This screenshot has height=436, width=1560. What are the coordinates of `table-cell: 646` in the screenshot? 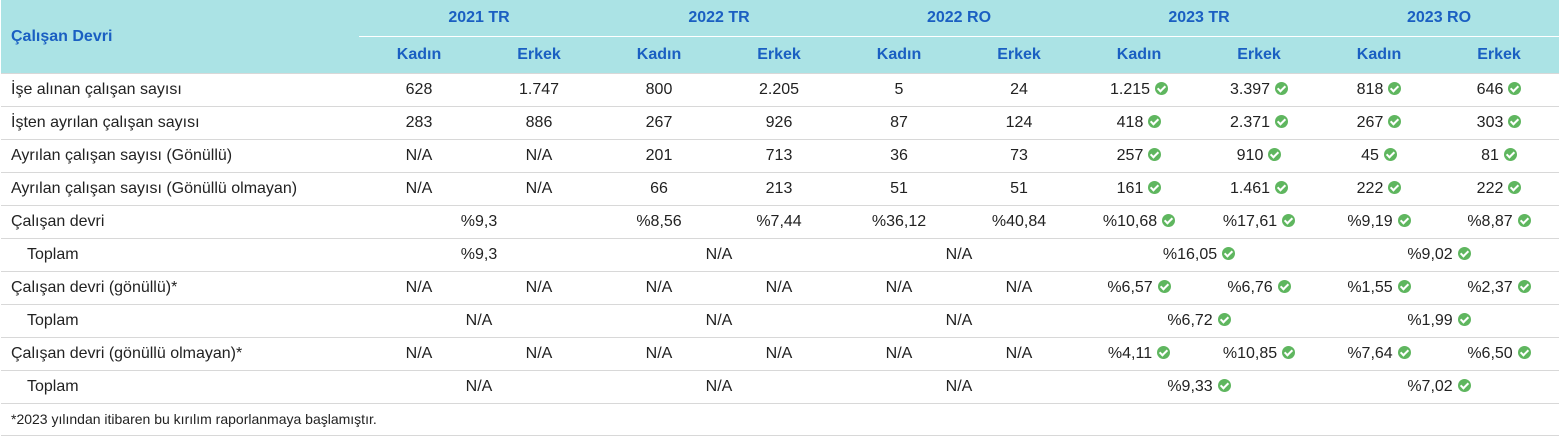 It's located at (1499, 90).